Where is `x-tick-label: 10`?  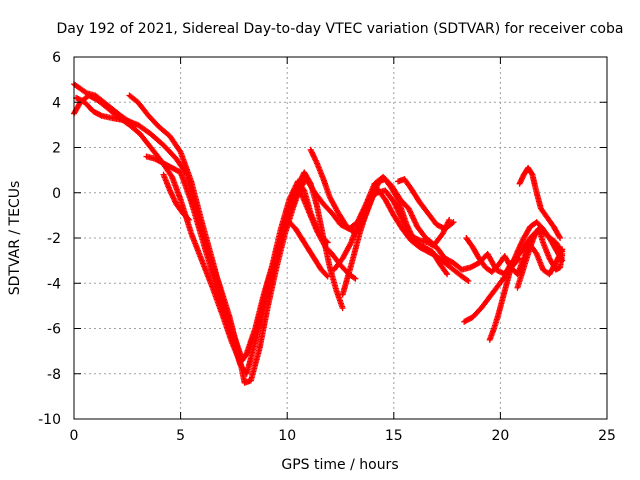
x-tick-label: 10 is located at coordinates (287, 436).